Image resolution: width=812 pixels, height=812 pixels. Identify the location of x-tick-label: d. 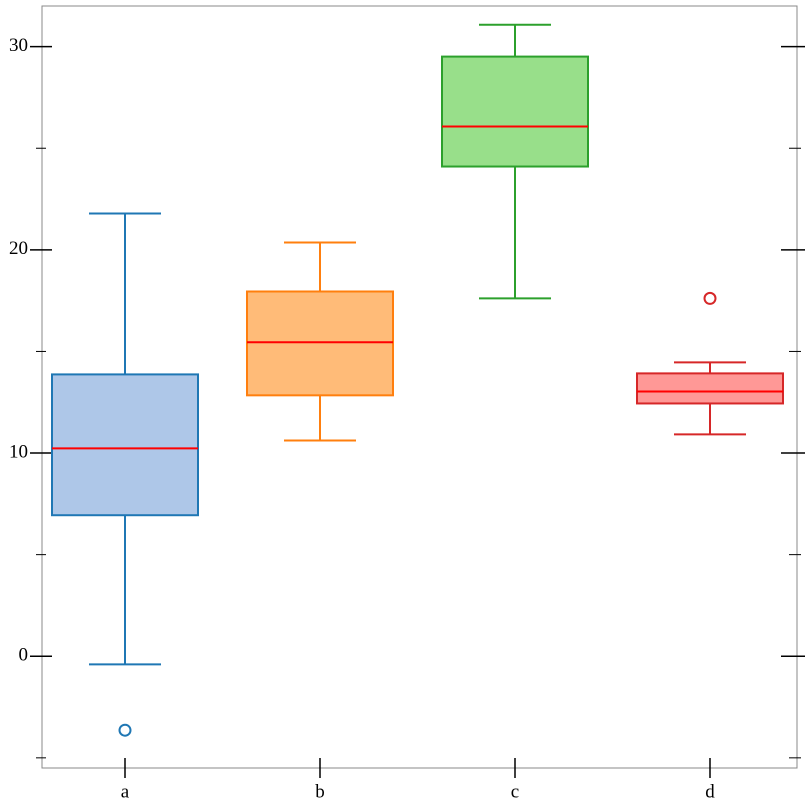
(710, 791).